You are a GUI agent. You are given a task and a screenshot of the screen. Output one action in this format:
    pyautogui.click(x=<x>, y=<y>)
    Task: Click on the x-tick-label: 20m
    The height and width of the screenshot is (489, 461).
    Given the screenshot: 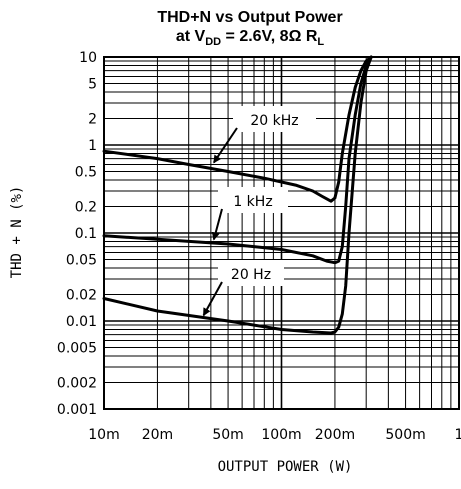 What is the action you would take?
    pyautogui.click(x=157, y=435)
    